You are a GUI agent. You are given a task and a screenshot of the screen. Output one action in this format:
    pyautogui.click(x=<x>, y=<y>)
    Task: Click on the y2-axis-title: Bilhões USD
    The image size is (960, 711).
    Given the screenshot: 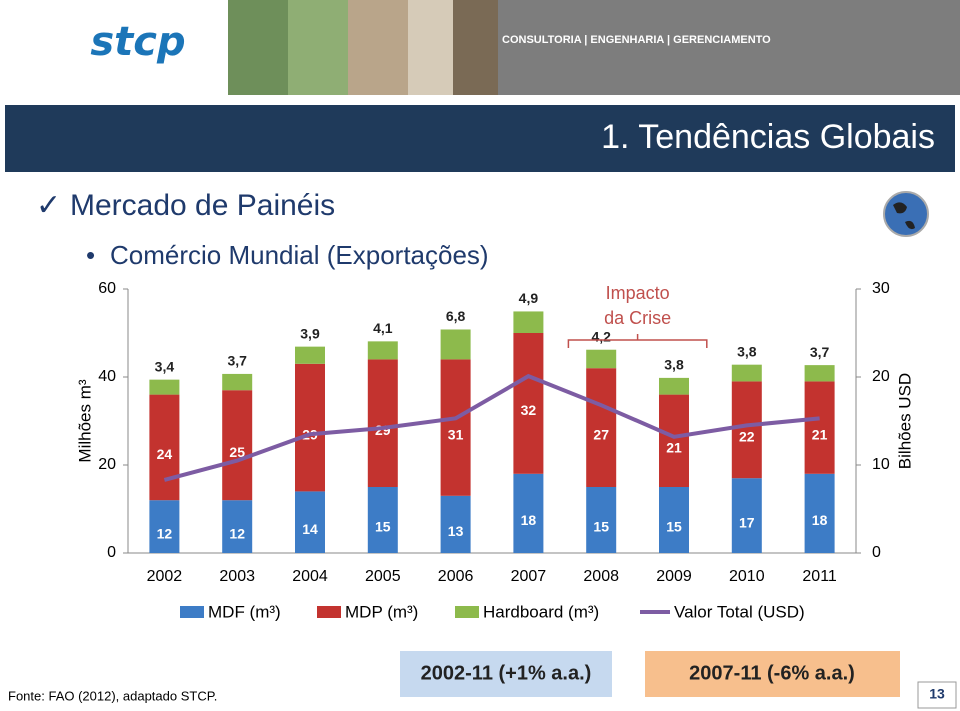 What is the action you would take?
    pyautogui.click(x=904, y=421)
    